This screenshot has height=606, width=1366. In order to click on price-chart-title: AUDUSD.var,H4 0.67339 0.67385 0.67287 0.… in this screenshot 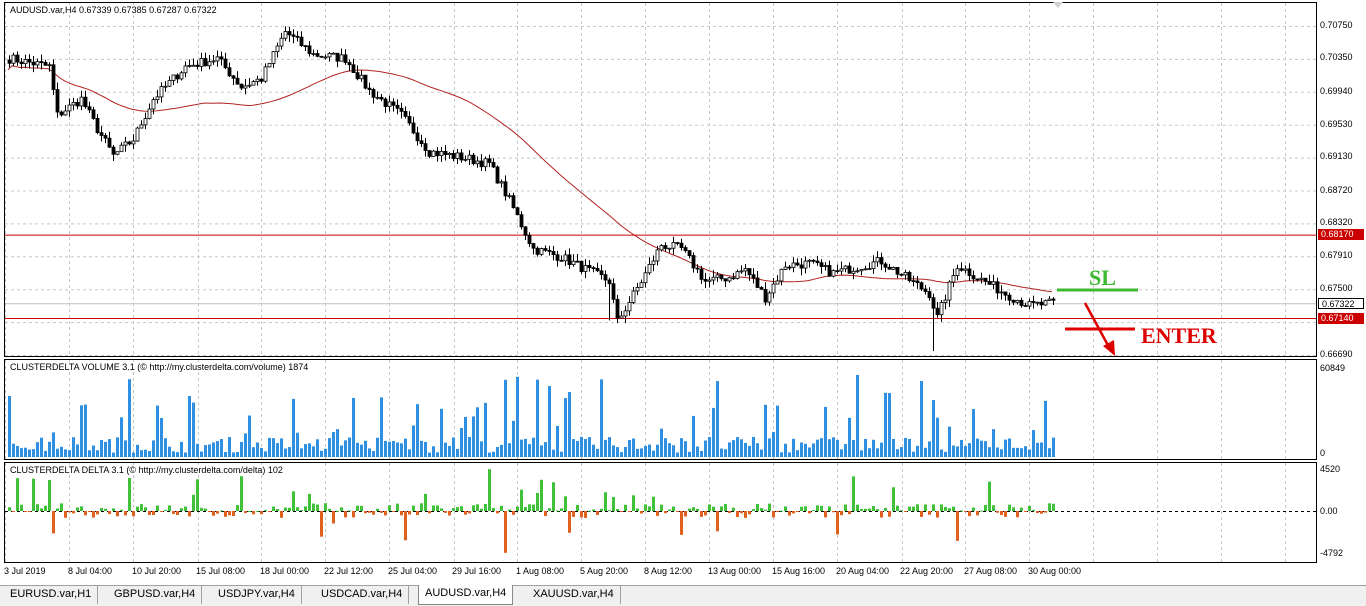, I will do `click(113, 10)`.